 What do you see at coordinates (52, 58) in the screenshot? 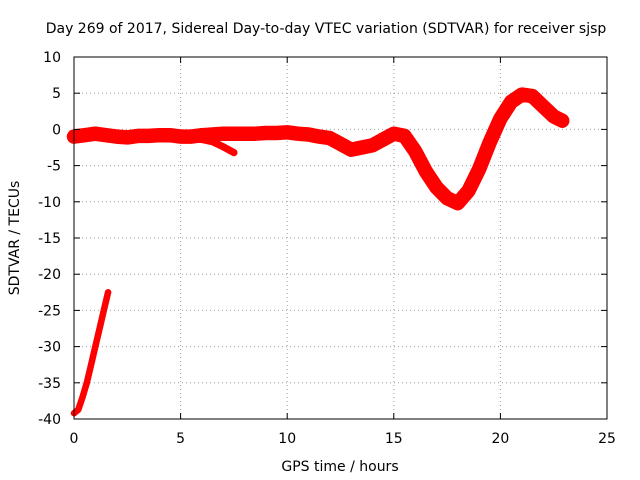
I see `y-tick-label: 10` at bounding box center [52, 58].